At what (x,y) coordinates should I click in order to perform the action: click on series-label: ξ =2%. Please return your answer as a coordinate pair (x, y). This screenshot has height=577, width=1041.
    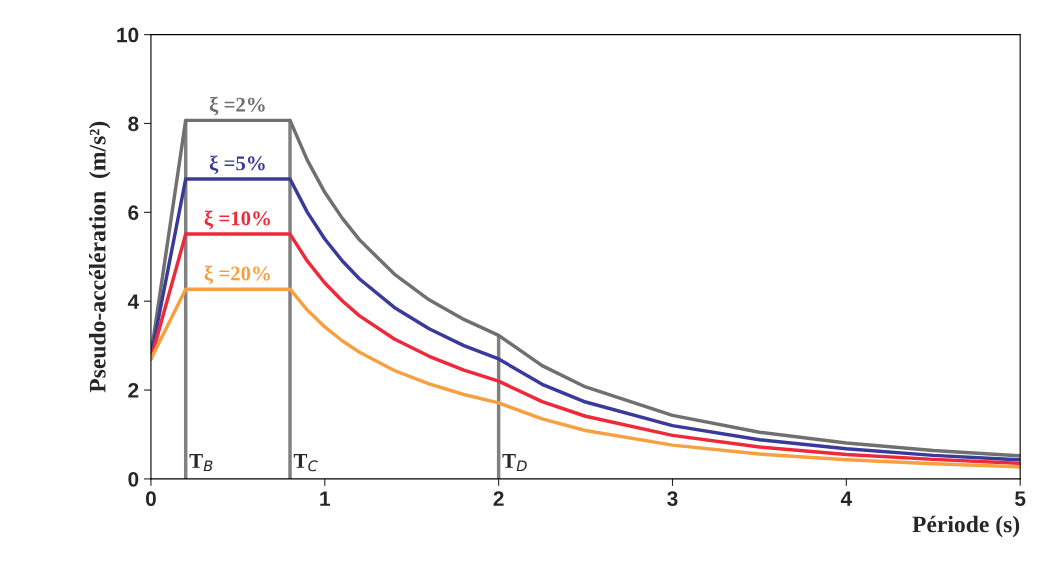
    Looking at the image, I should click on (237, 106).